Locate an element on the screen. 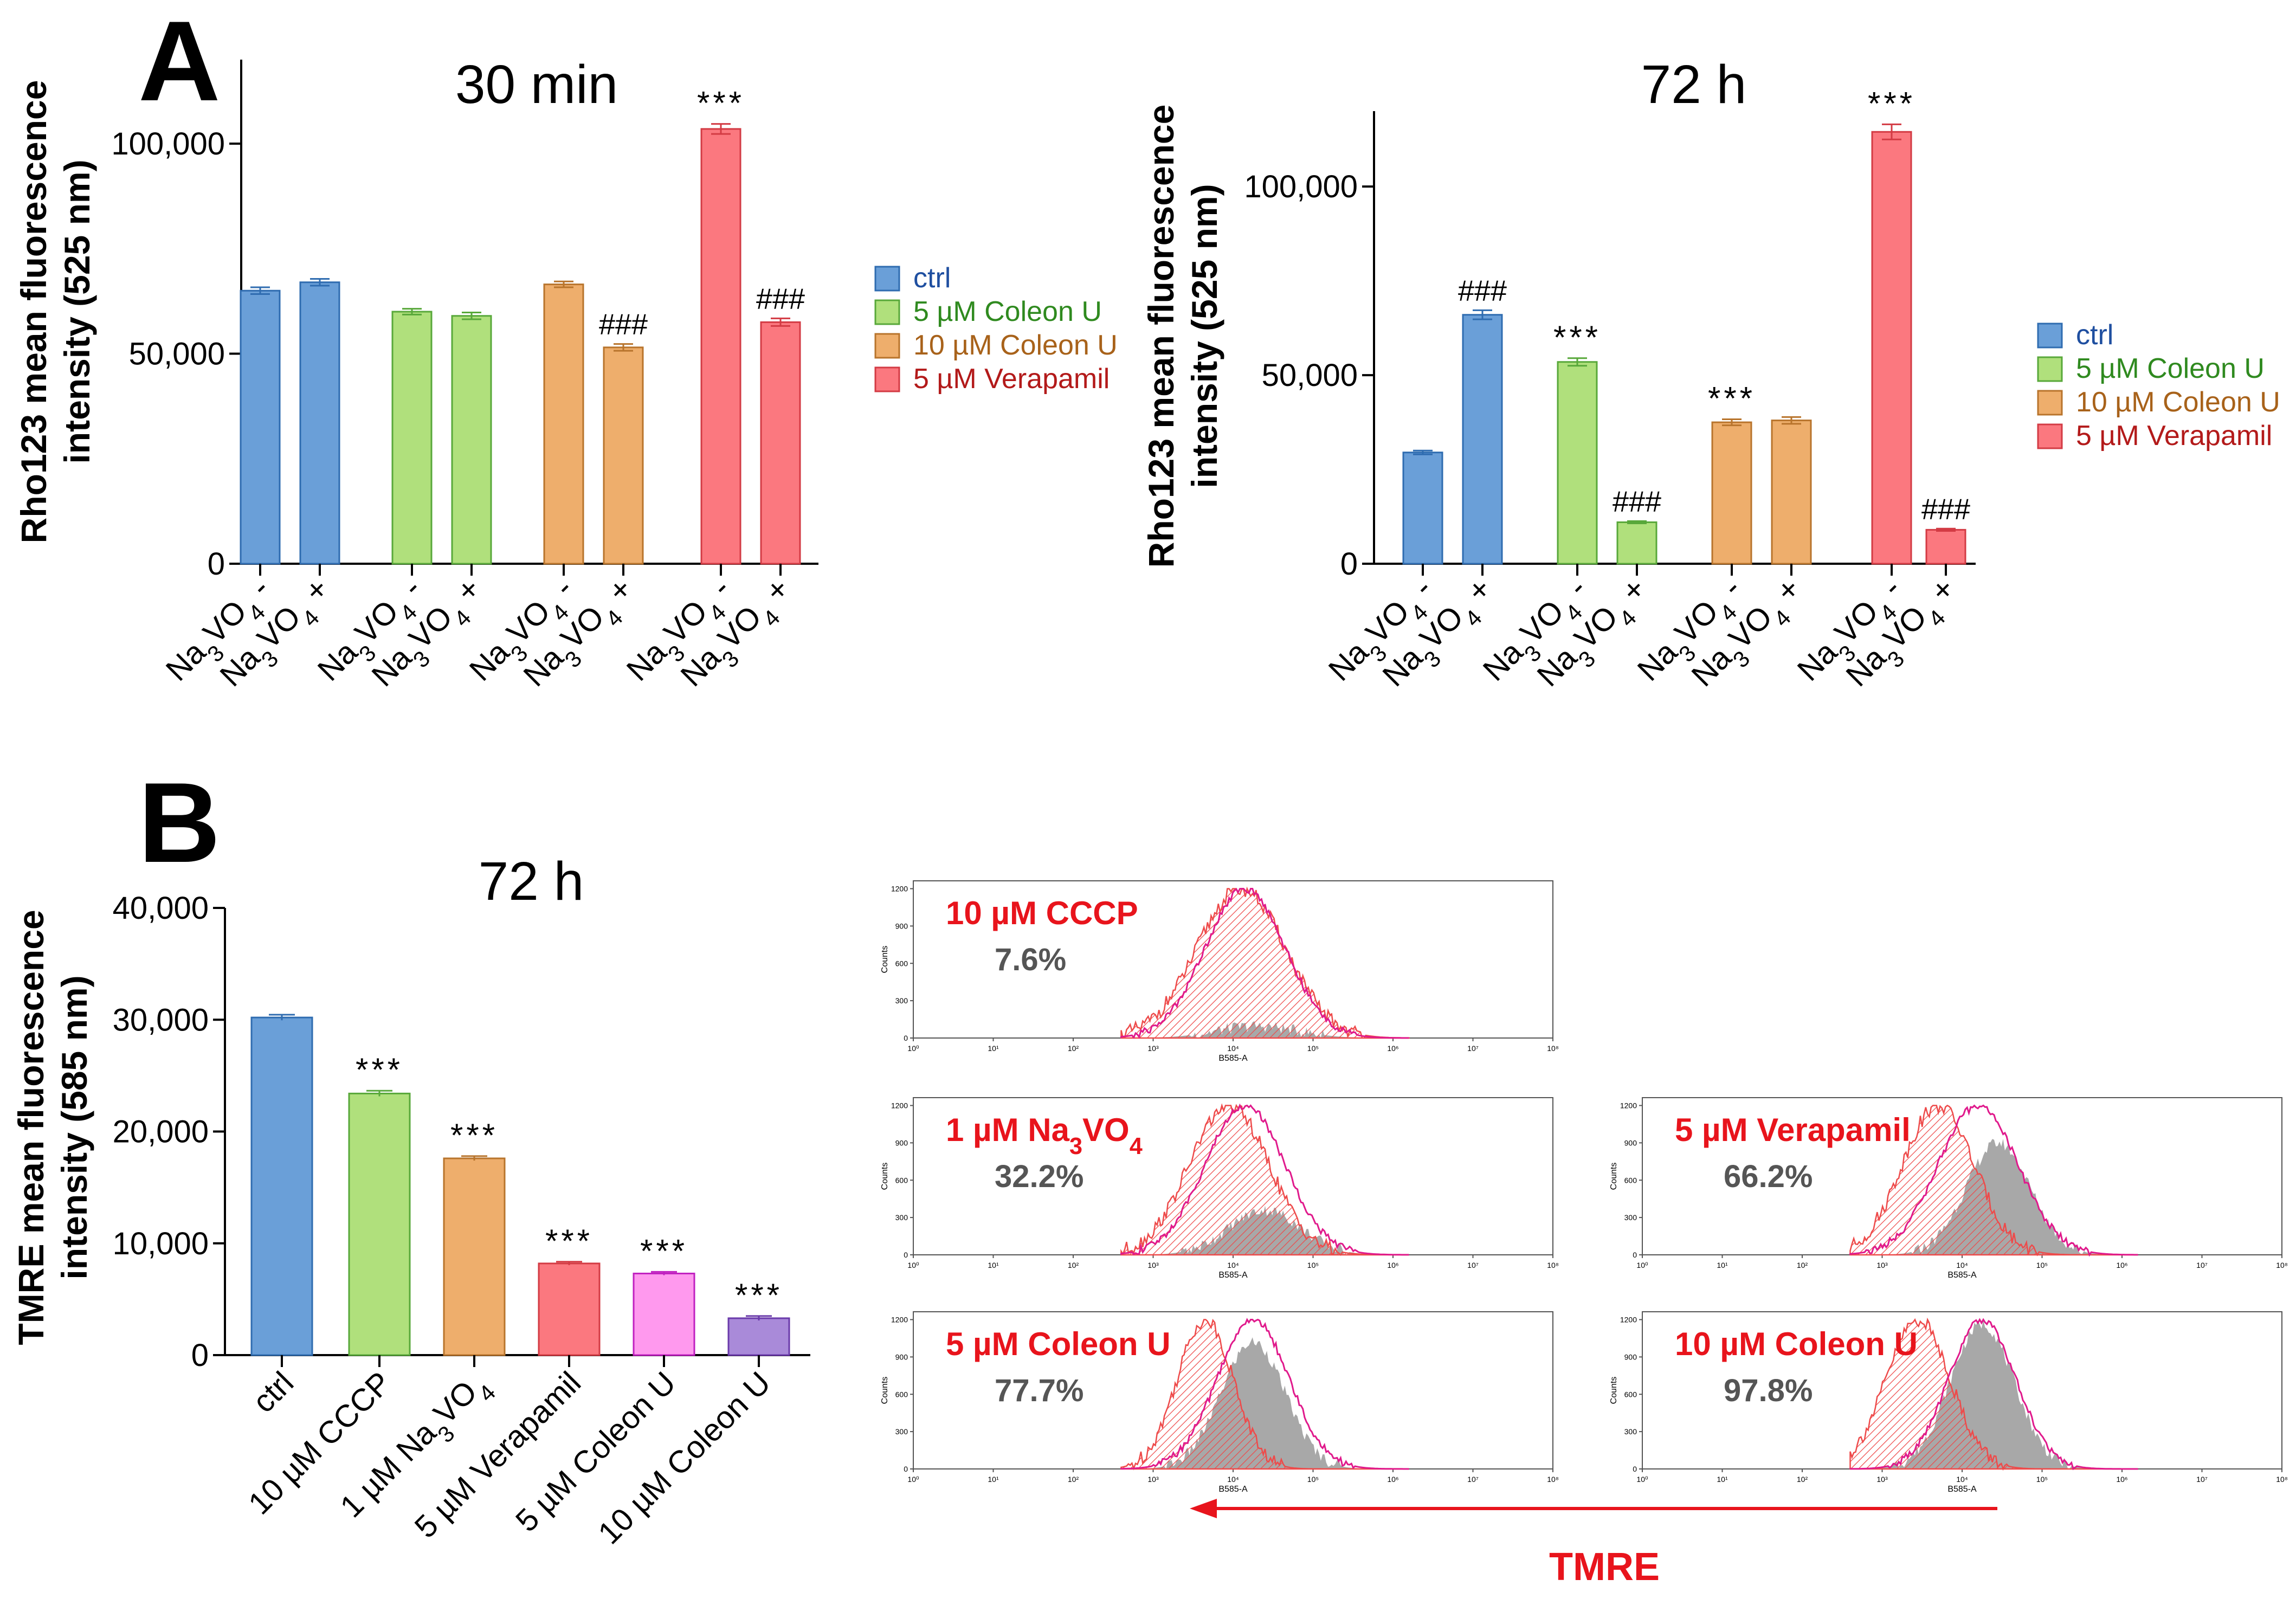 Image resolution: width=2296 pixels, height=1605 pixels. y-axis-title: Rho123 mean fluorescence is located at coordinates (1161, 336).